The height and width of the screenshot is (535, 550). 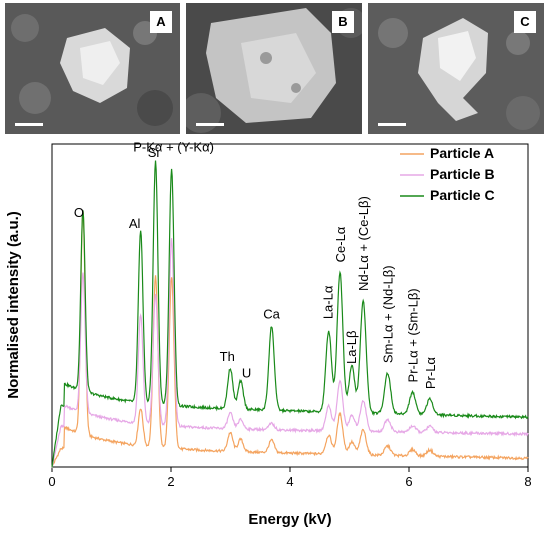 I want to click on peak-label: Ca, so click(x=271, y=314).